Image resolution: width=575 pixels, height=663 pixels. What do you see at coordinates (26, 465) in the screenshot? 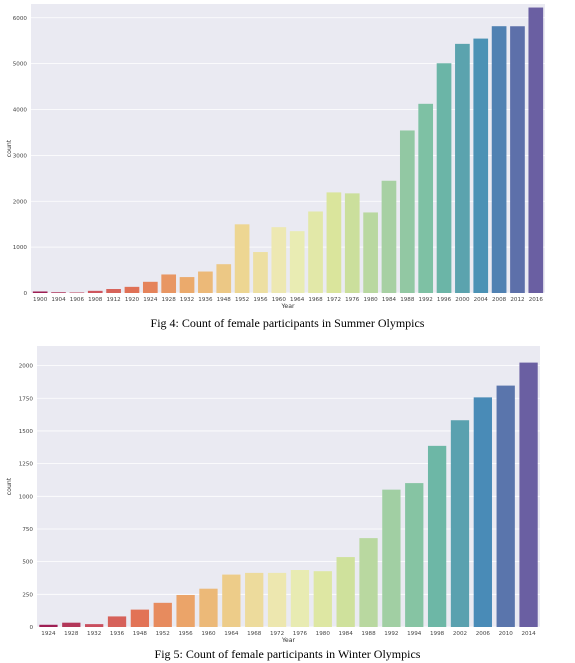
I see `y-tick-label: 1250` at bounding box center [26, 465].